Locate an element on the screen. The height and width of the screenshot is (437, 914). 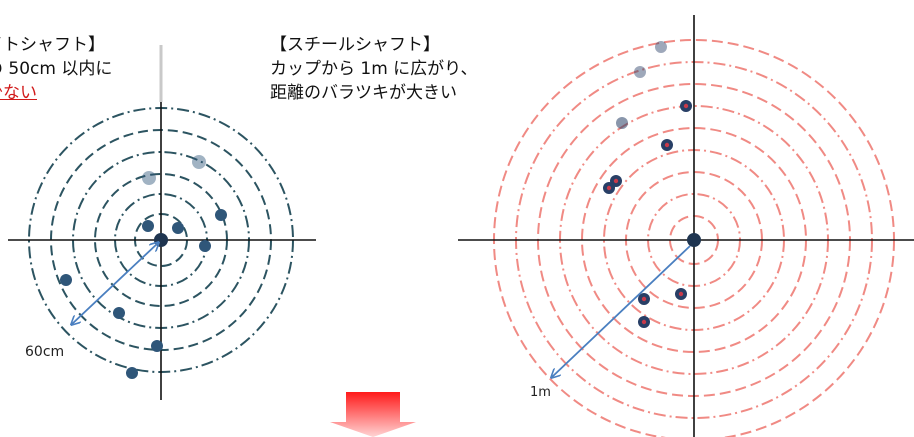
right-scale-label: 1m is located at coordinates (540, 392).